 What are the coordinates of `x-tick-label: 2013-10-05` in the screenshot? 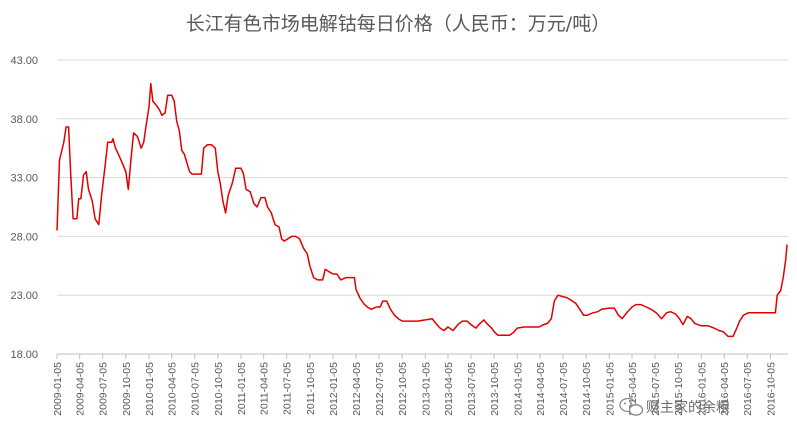 It's located at (495, 389).